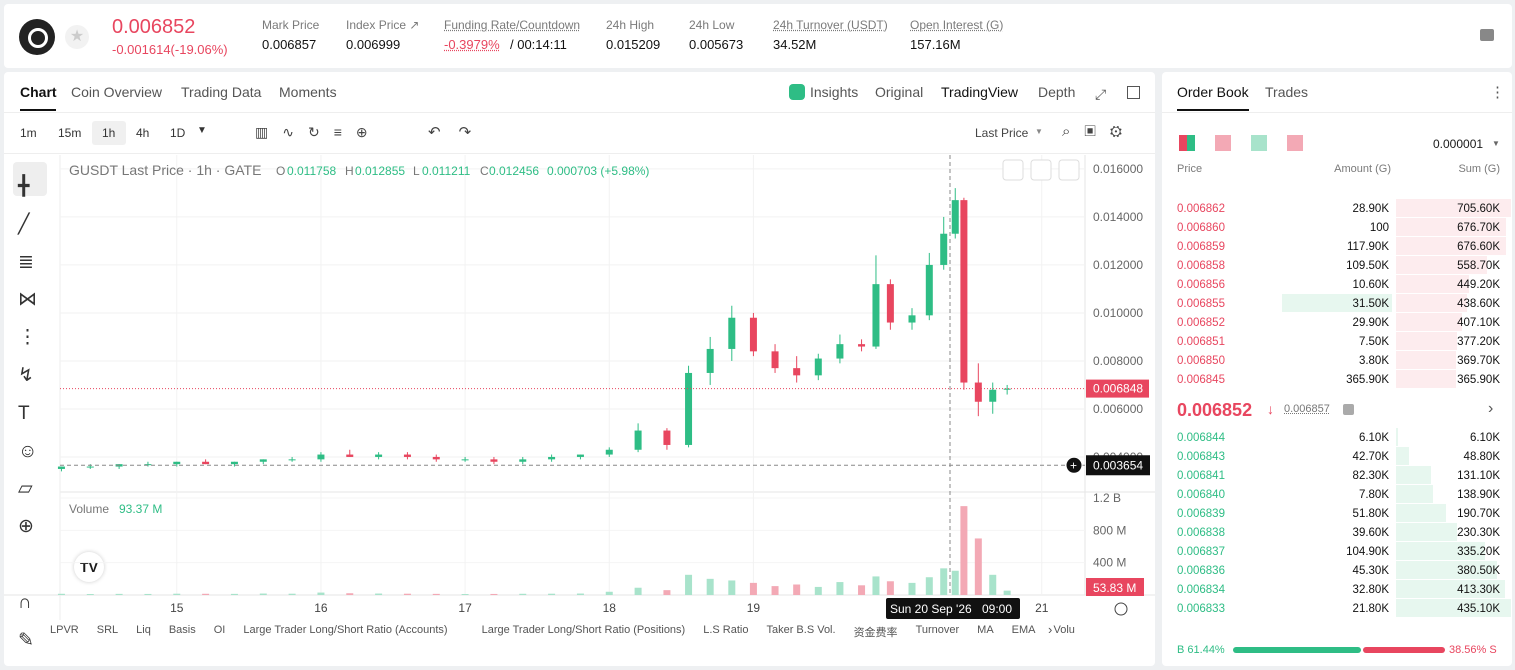 The height and width of the screenshot is (670, 1515). Describe the element at coordinates (1478, 285) in the screenshot. I see `book-sum: 449.20K` at that location.